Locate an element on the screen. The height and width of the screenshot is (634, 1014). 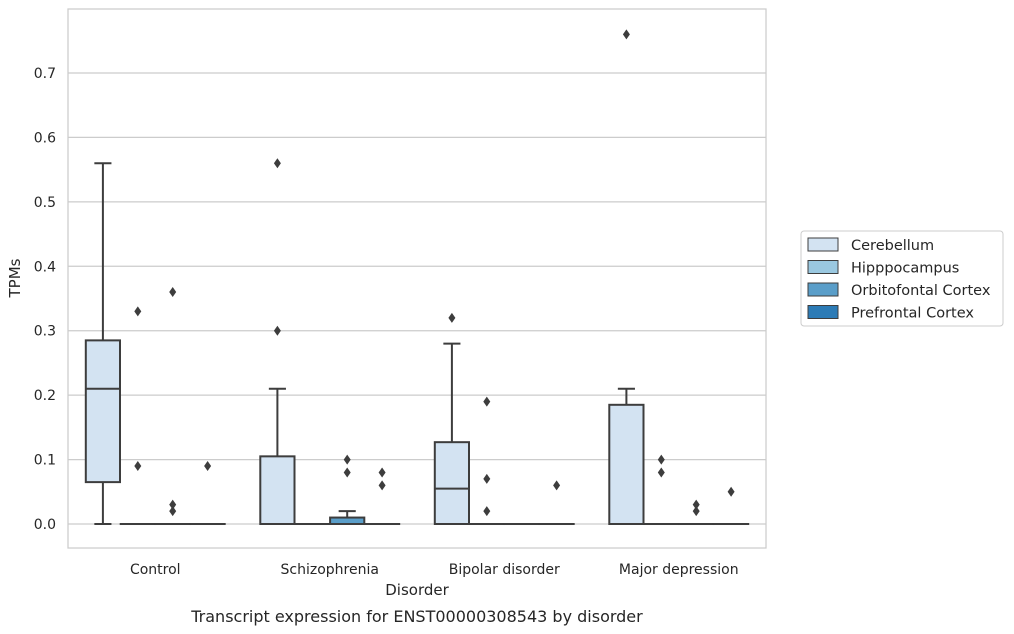
y-tick-label: 0.1 is located at coordinates (45, 461).